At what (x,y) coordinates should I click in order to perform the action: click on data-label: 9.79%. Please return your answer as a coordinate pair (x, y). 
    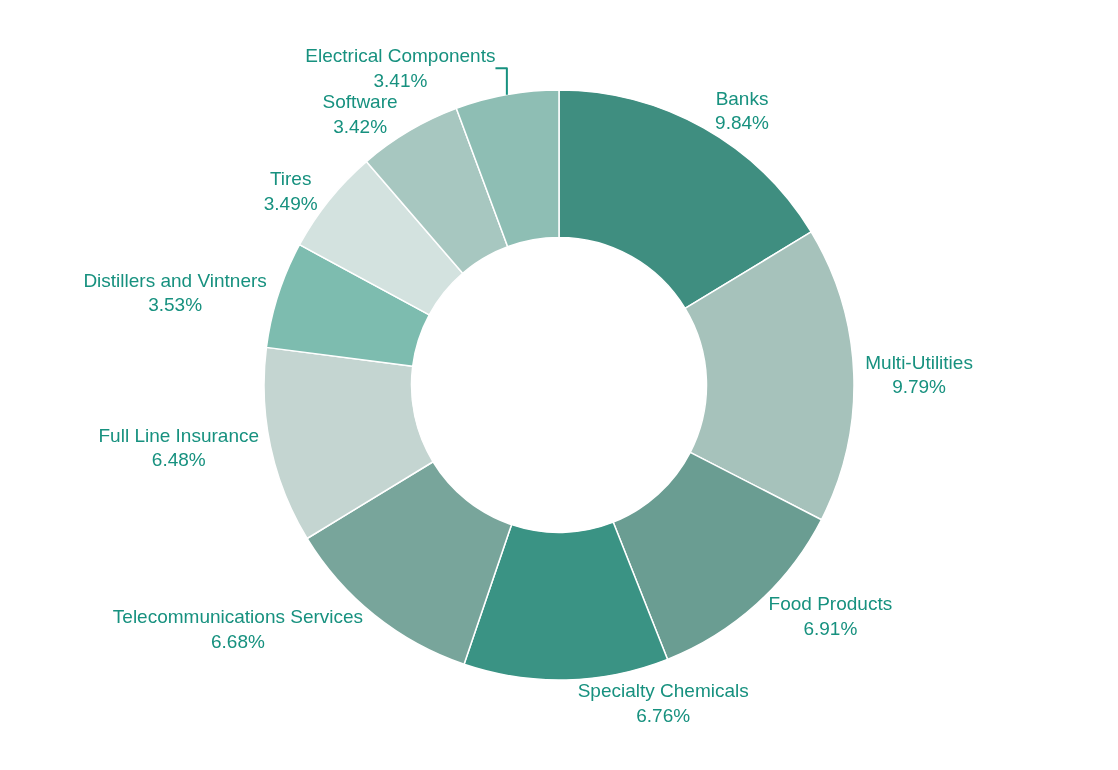
    Looking at the image, I should click on (919, 387).